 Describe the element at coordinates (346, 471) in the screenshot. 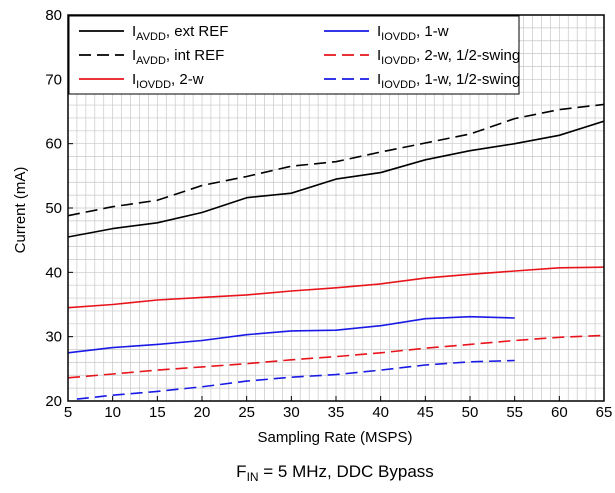

I see `caption-suffix: = 5 MHz, DDC Bypass` at that location.